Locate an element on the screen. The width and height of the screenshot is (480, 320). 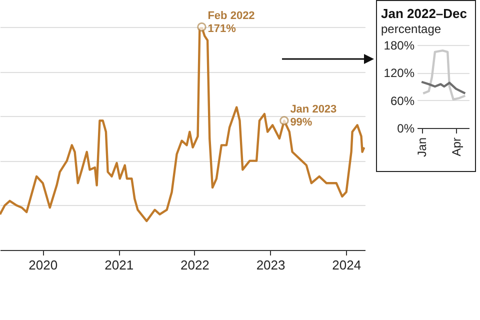
y-tick-label: 120% is located at coordinates (399, 73).